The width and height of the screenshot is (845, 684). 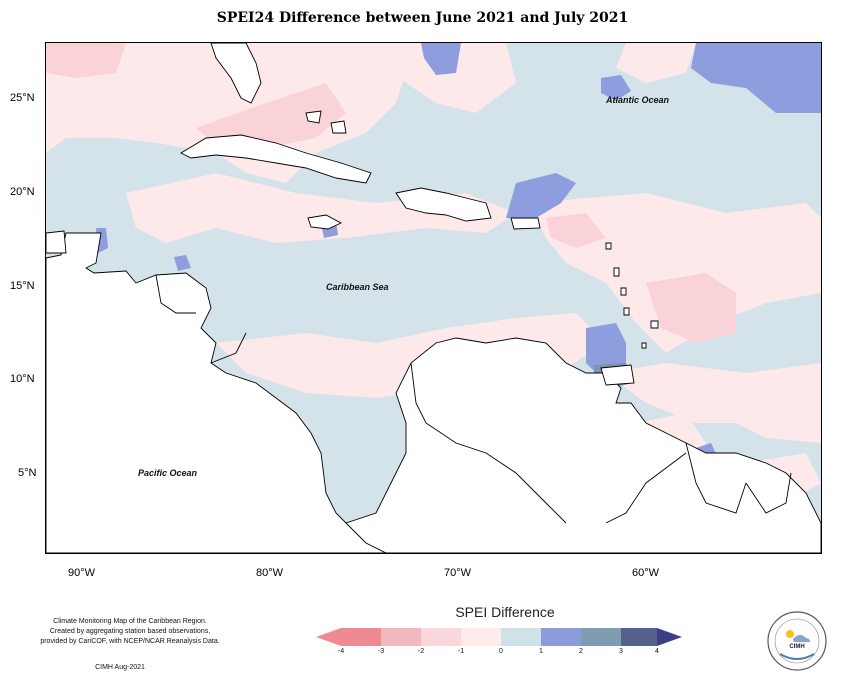 I want to click on x-axis-label-90w: 90°W, so click(x=82, y=573).